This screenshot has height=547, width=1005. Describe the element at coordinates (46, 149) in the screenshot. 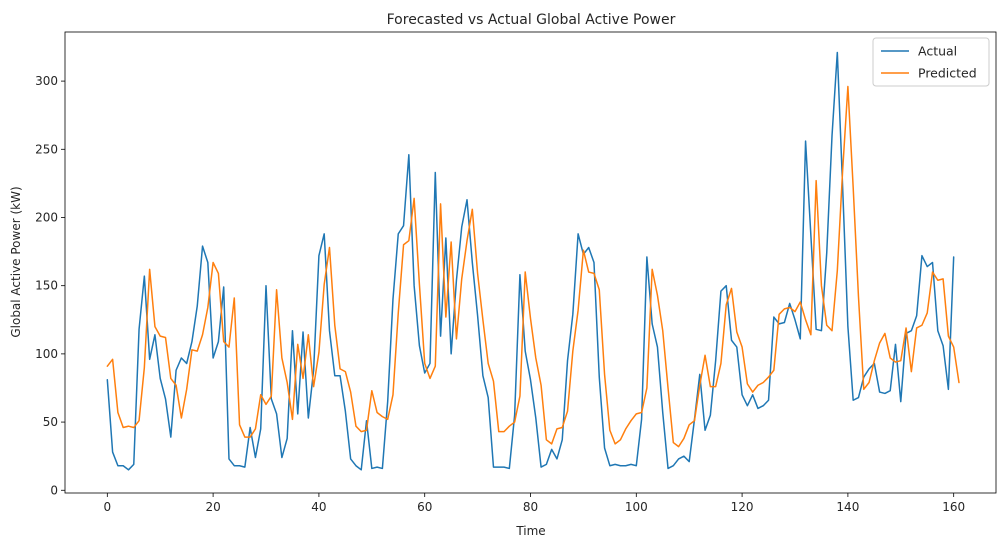

I see `y-tick-label: 250` at that location.